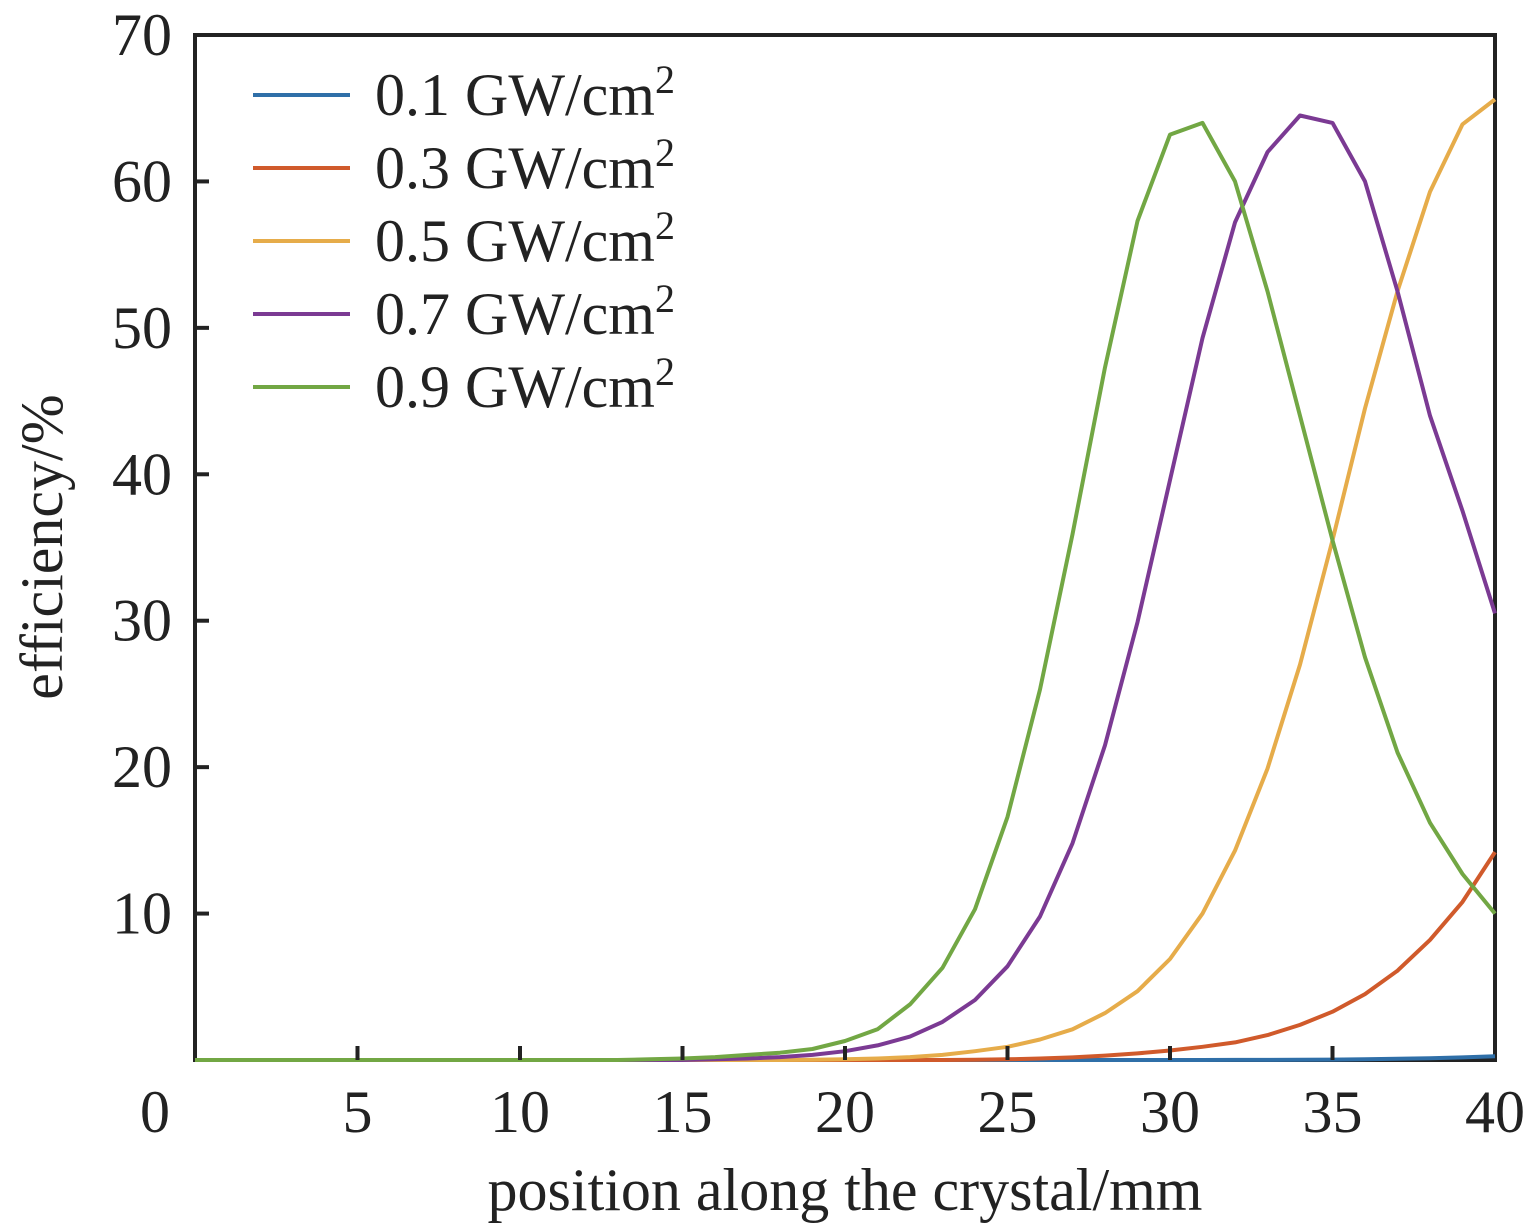 The height and width of the screenshot is (1227, 1535). What do you see at coordinates (1008, 1112) in the screenshot?
I see `x-tick-label: 25` at bounding box center [1008, 1112].